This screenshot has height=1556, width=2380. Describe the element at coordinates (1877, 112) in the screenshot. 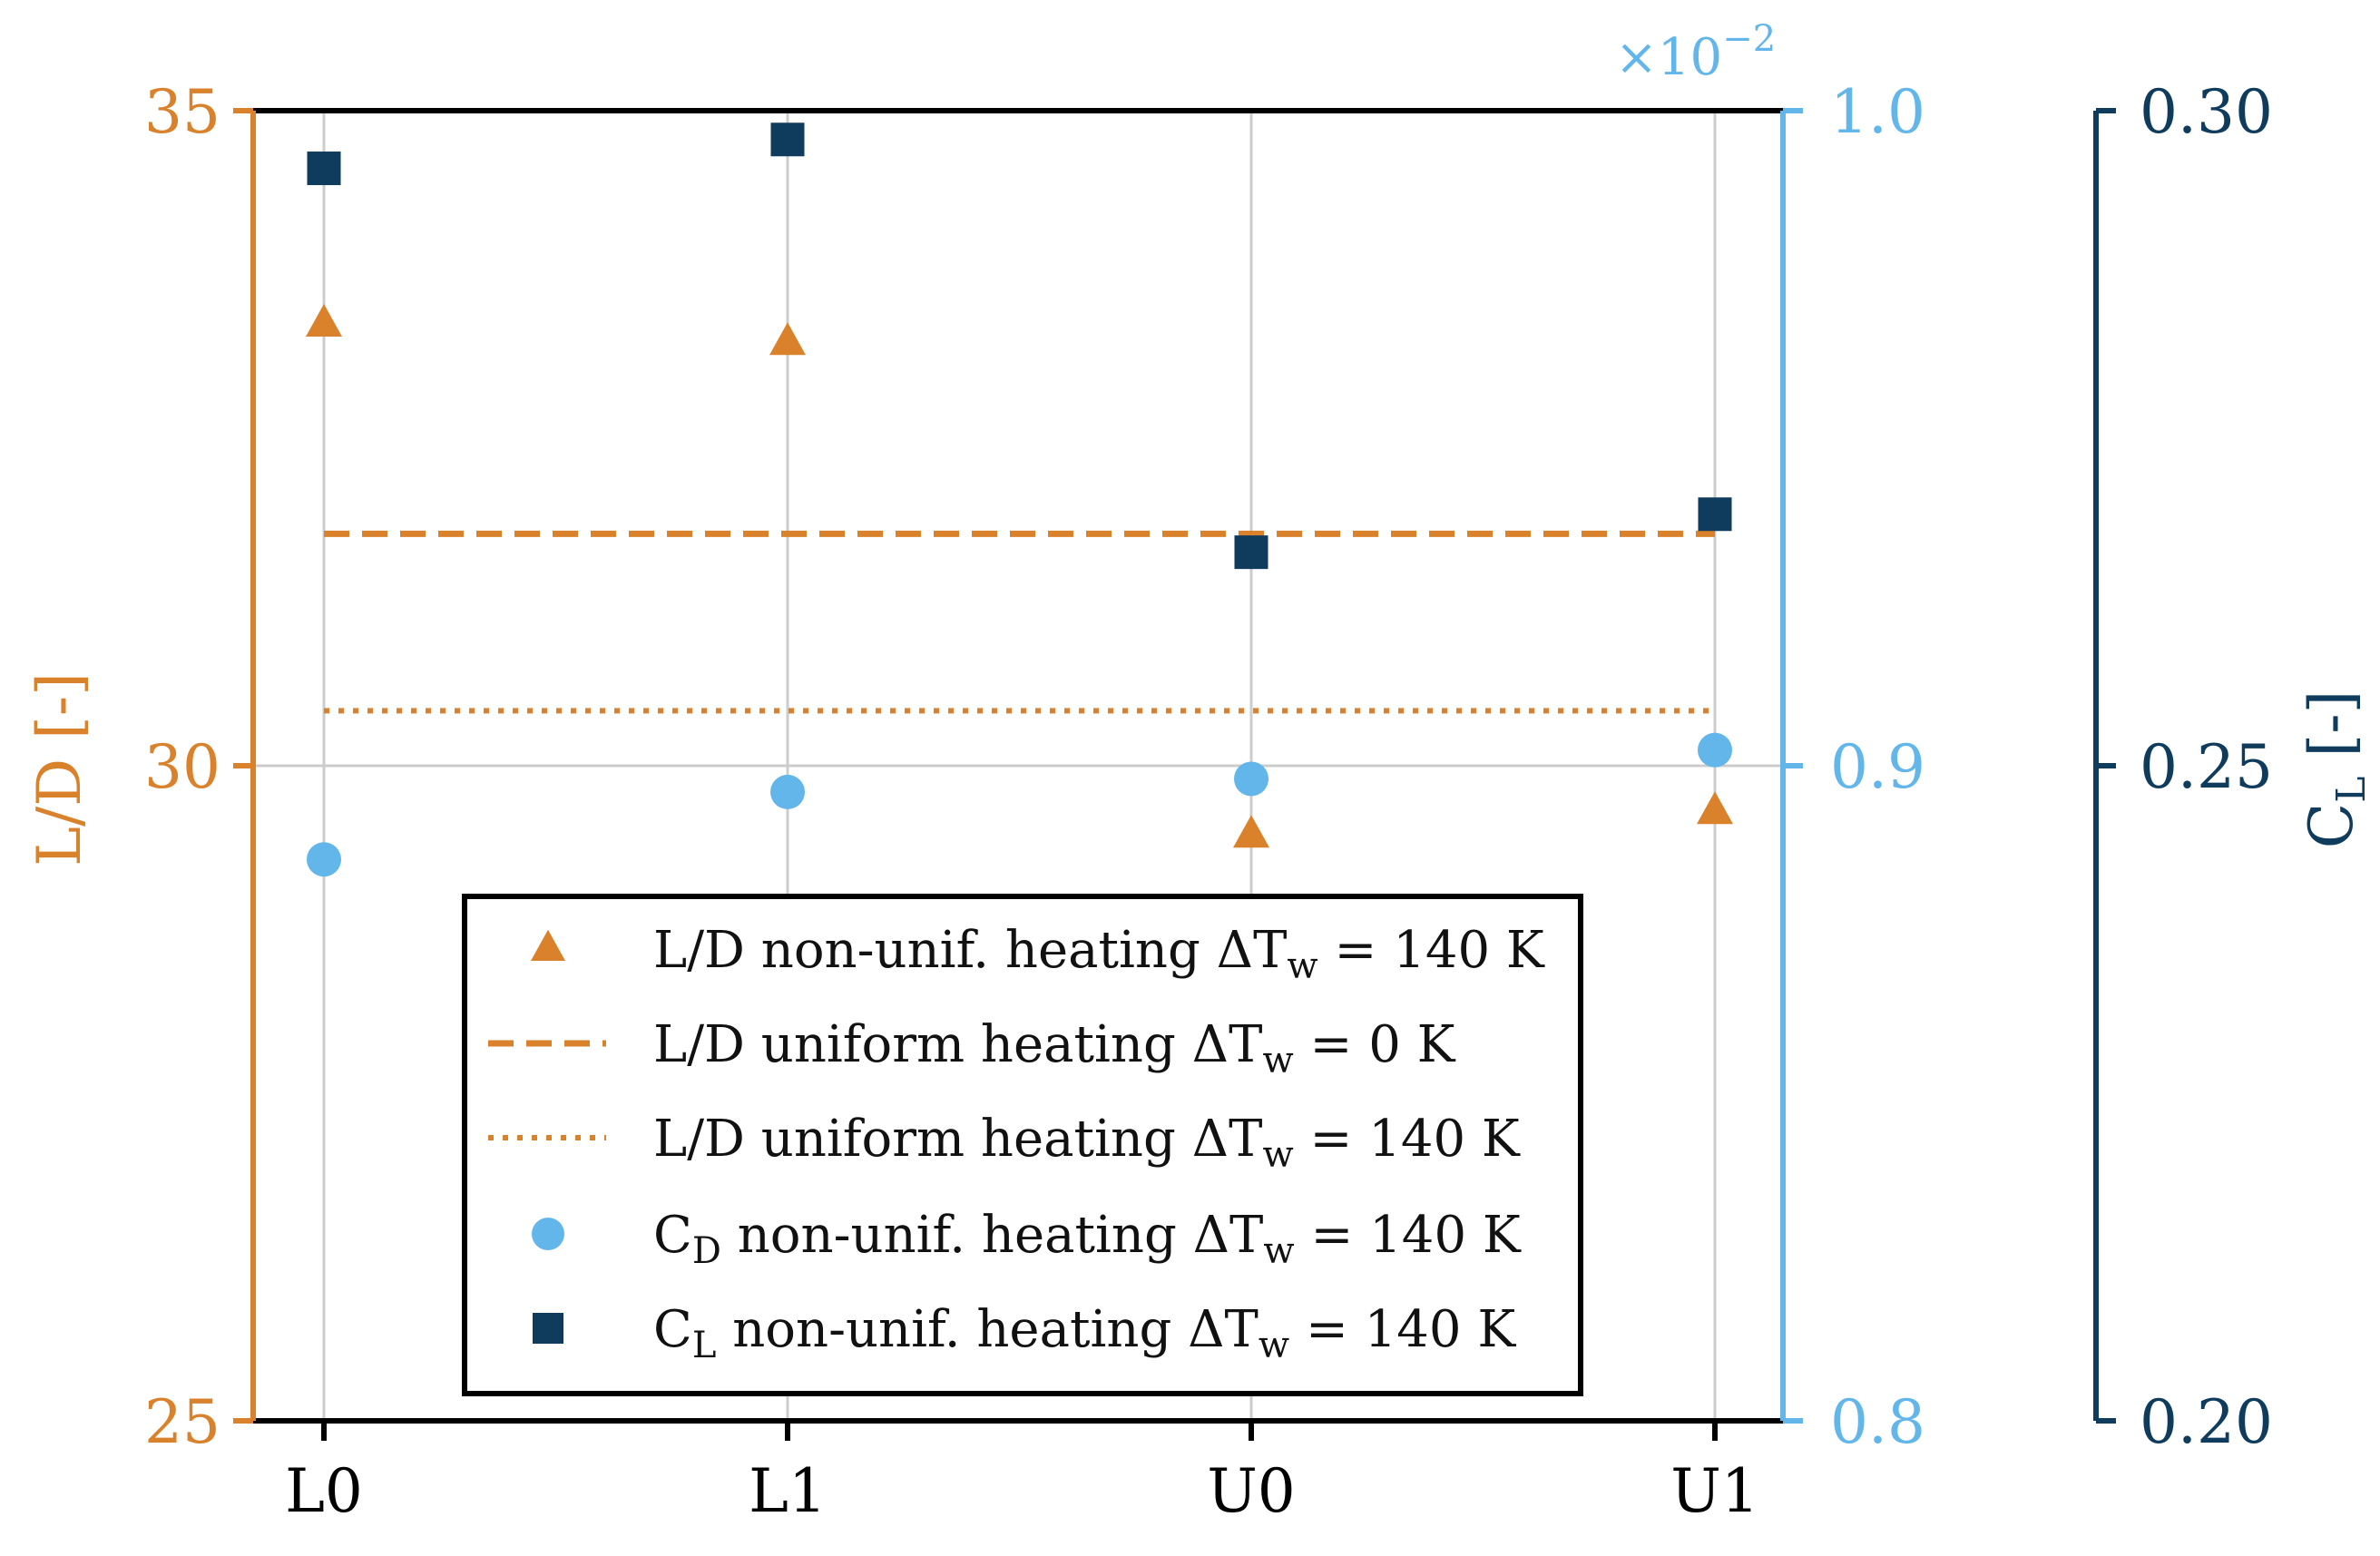

I see `right-axis-cd-tick-label: 1.0` at that location.